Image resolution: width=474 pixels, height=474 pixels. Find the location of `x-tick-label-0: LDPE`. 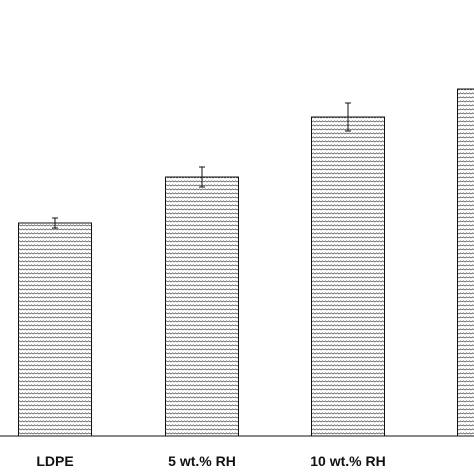

x-tick-label-0: LDPE is located at coordinates (54, 461).